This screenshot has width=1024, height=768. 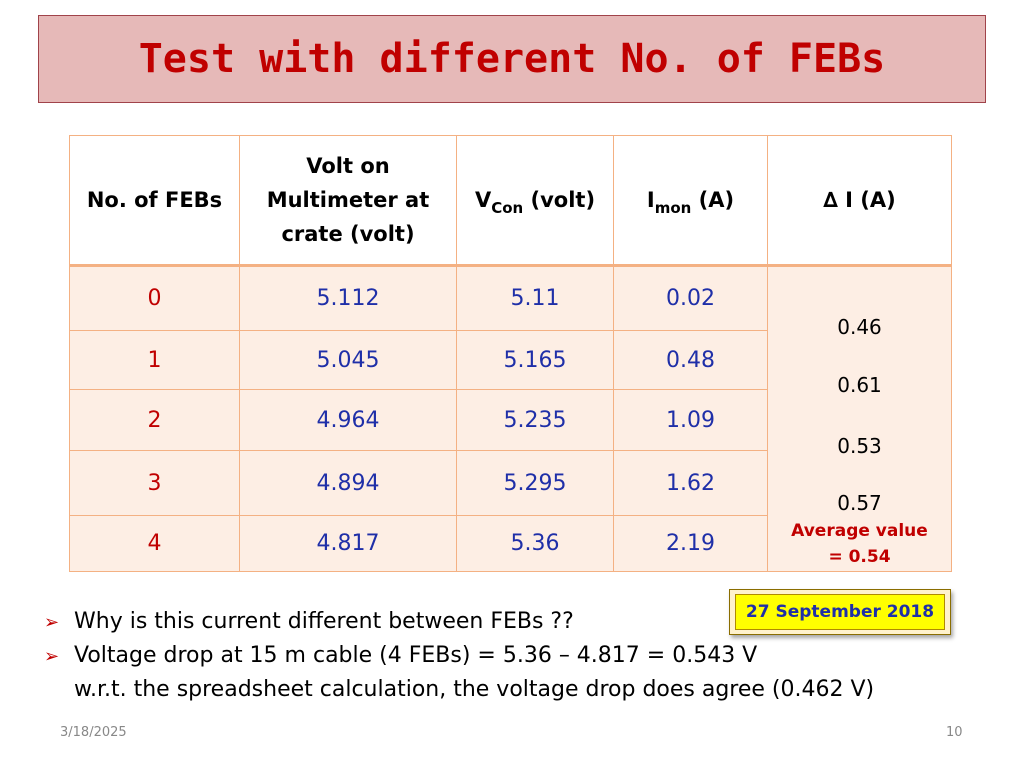 I want to click on footer-date: 3/18/2025, so click(x=93, y=732).